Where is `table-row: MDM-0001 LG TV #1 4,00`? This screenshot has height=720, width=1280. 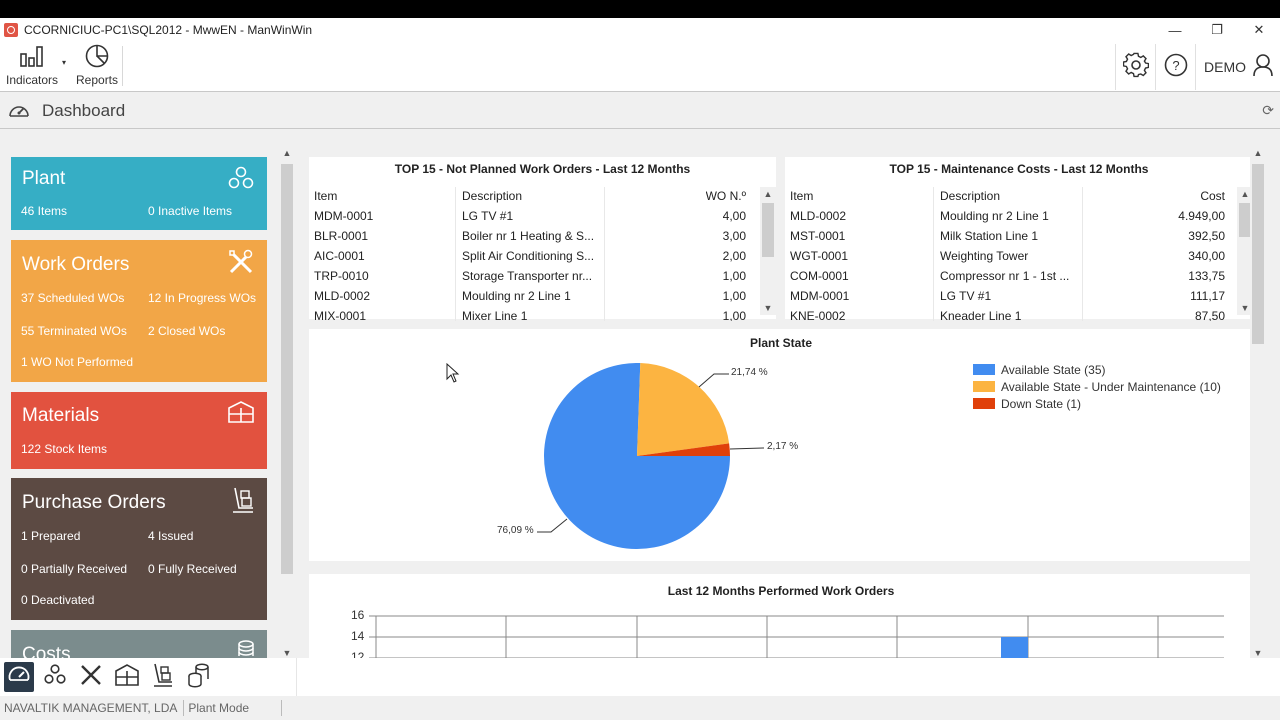
table-row: MDM-0001 LG TV #1 4,00 is located at coordinates (534, 219).